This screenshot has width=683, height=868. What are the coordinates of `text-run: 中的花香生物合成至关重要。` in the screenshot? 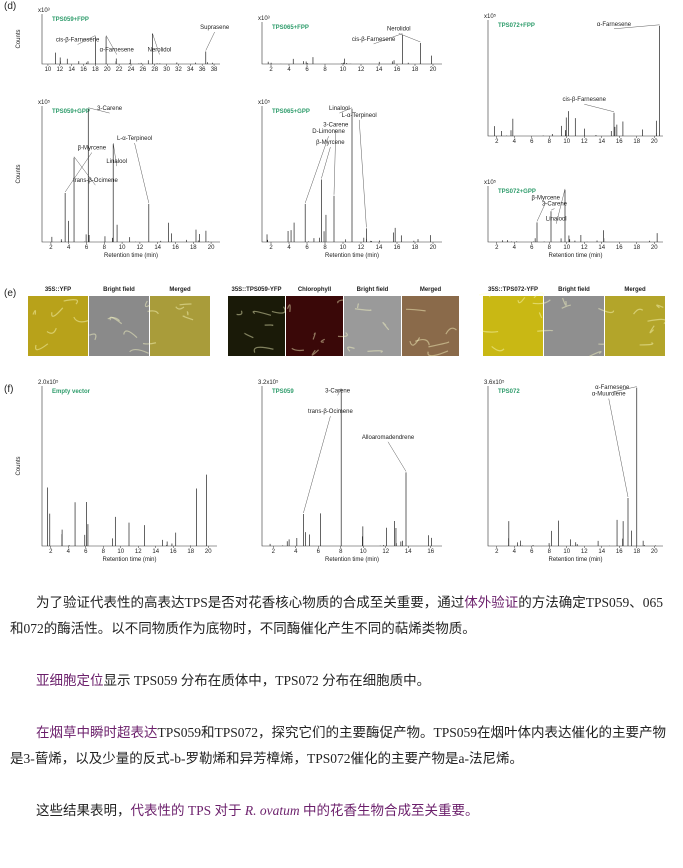 It's located at (389, 810).